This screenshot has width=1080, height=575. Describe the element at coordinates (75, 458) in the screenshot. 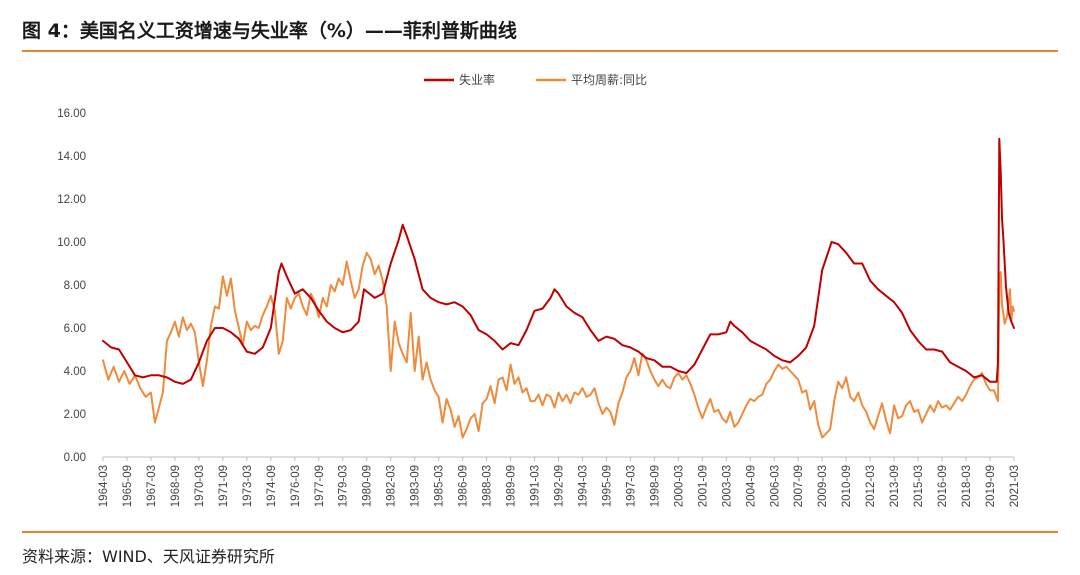

I see `y-tick-label: 0.00` at that location.